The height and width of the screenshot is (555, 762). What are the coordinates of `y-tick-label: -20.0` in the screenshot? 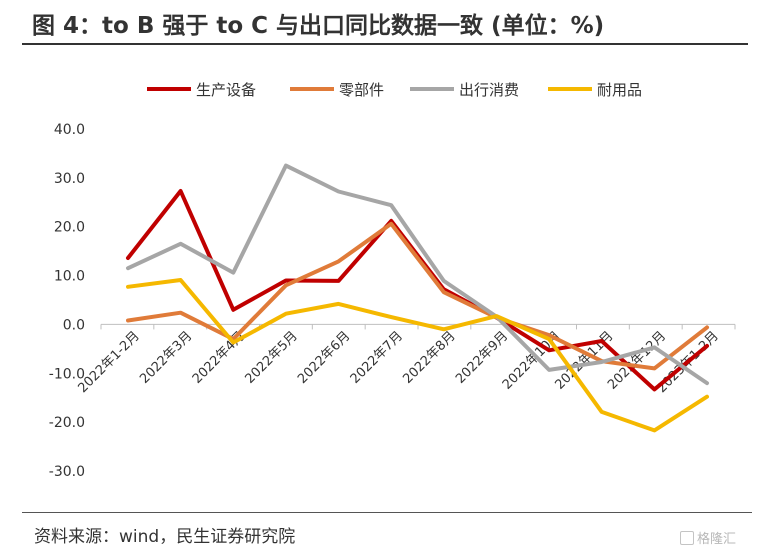 It's located at (67, 423).